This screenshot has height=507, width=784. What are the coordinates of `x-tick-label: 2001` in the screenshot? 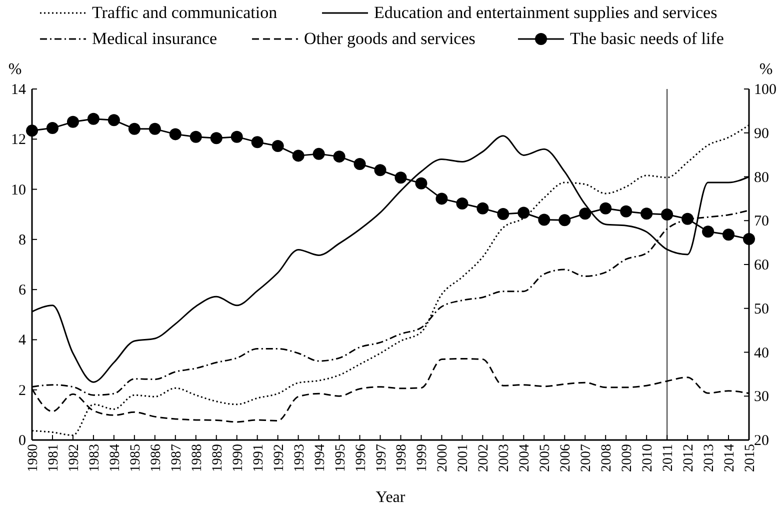 It's located at (464, 458).